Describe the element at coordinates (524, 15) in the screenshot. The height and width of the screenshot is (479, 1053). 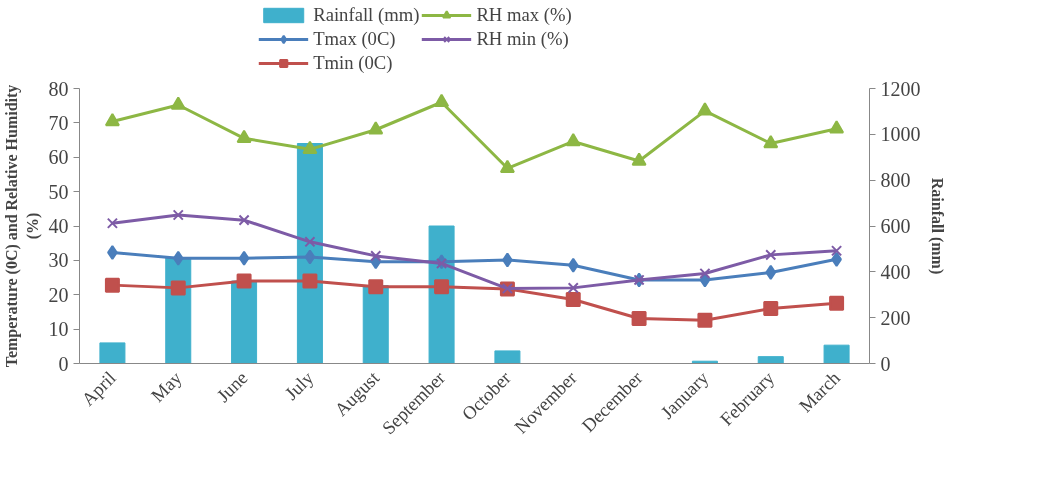
I see `legend-label: RH max (%)` at that location.